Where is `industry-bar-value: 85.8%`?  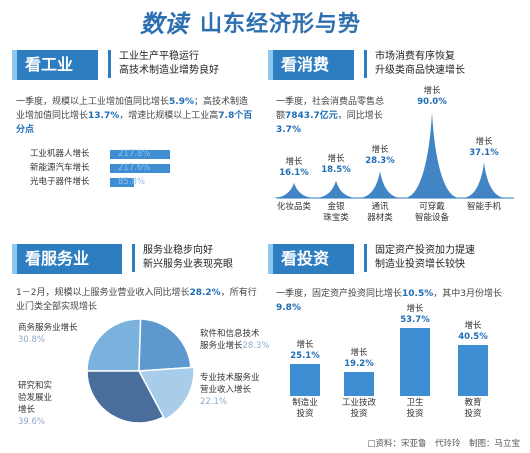 industry-bar-value: 85.8% is located at coordinates (132, 182).